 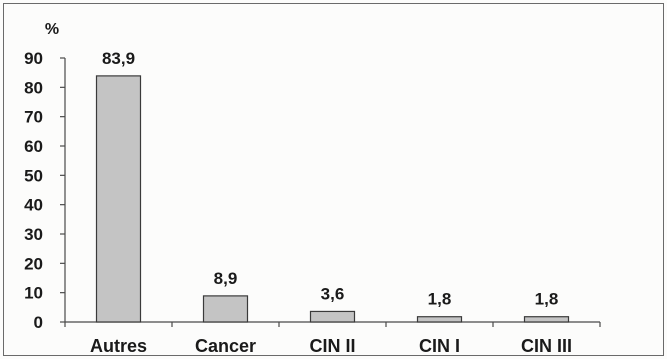 I want to click on y-tick-label: 40, so click(x=33, y=205).